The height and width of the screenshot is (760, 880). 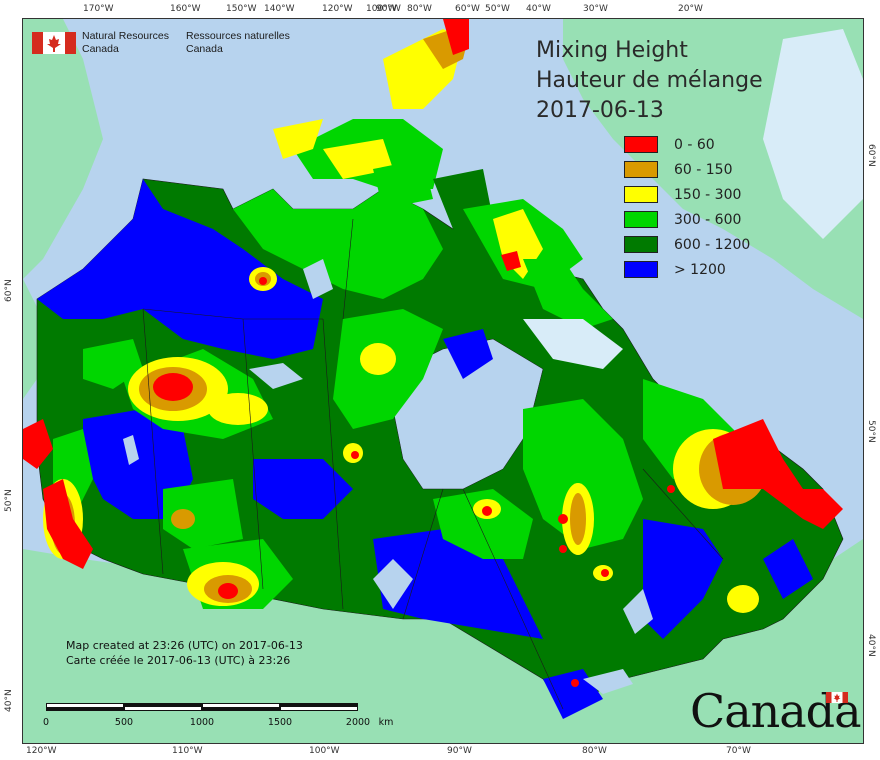 What do you see at coordinates (703, 169) in the screenshot?
I see `legend-label: 60 - 150` at bounding box center [703, 169].